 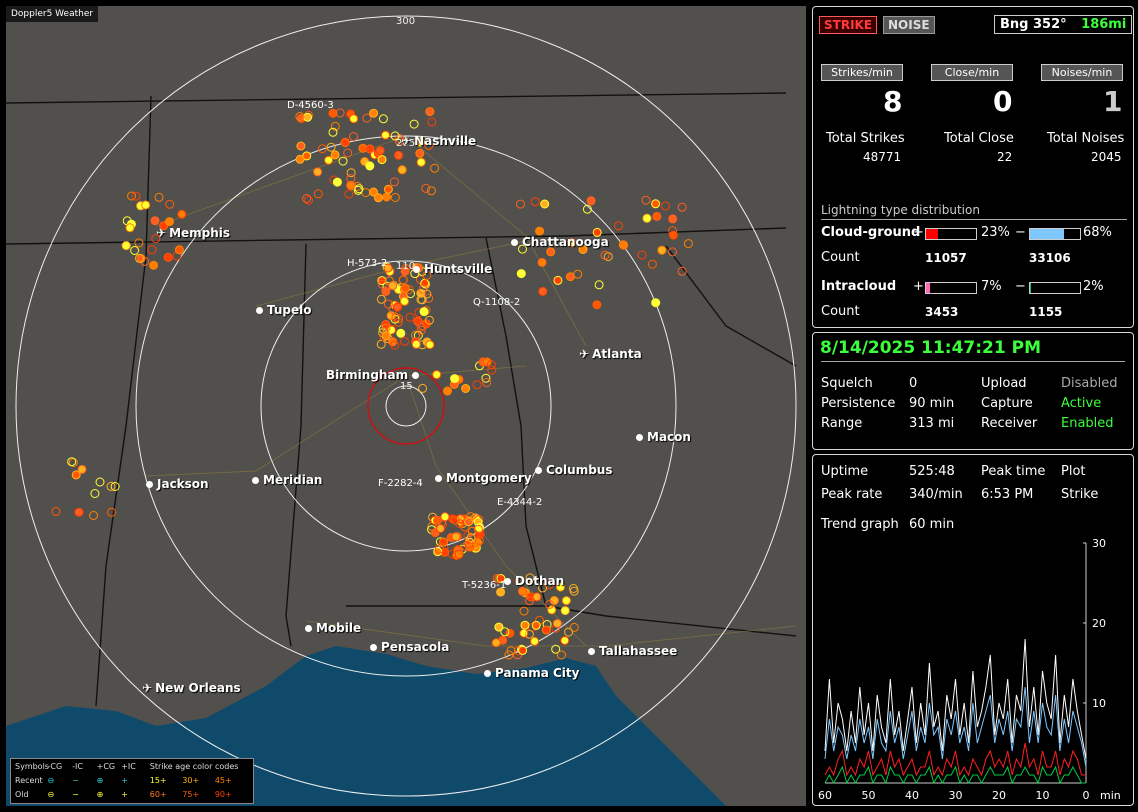 What do you see at coordinates (531, 673) in the screenshot?
I see `city-label-panama-city: Panama City` at bounding box center [531, 673].